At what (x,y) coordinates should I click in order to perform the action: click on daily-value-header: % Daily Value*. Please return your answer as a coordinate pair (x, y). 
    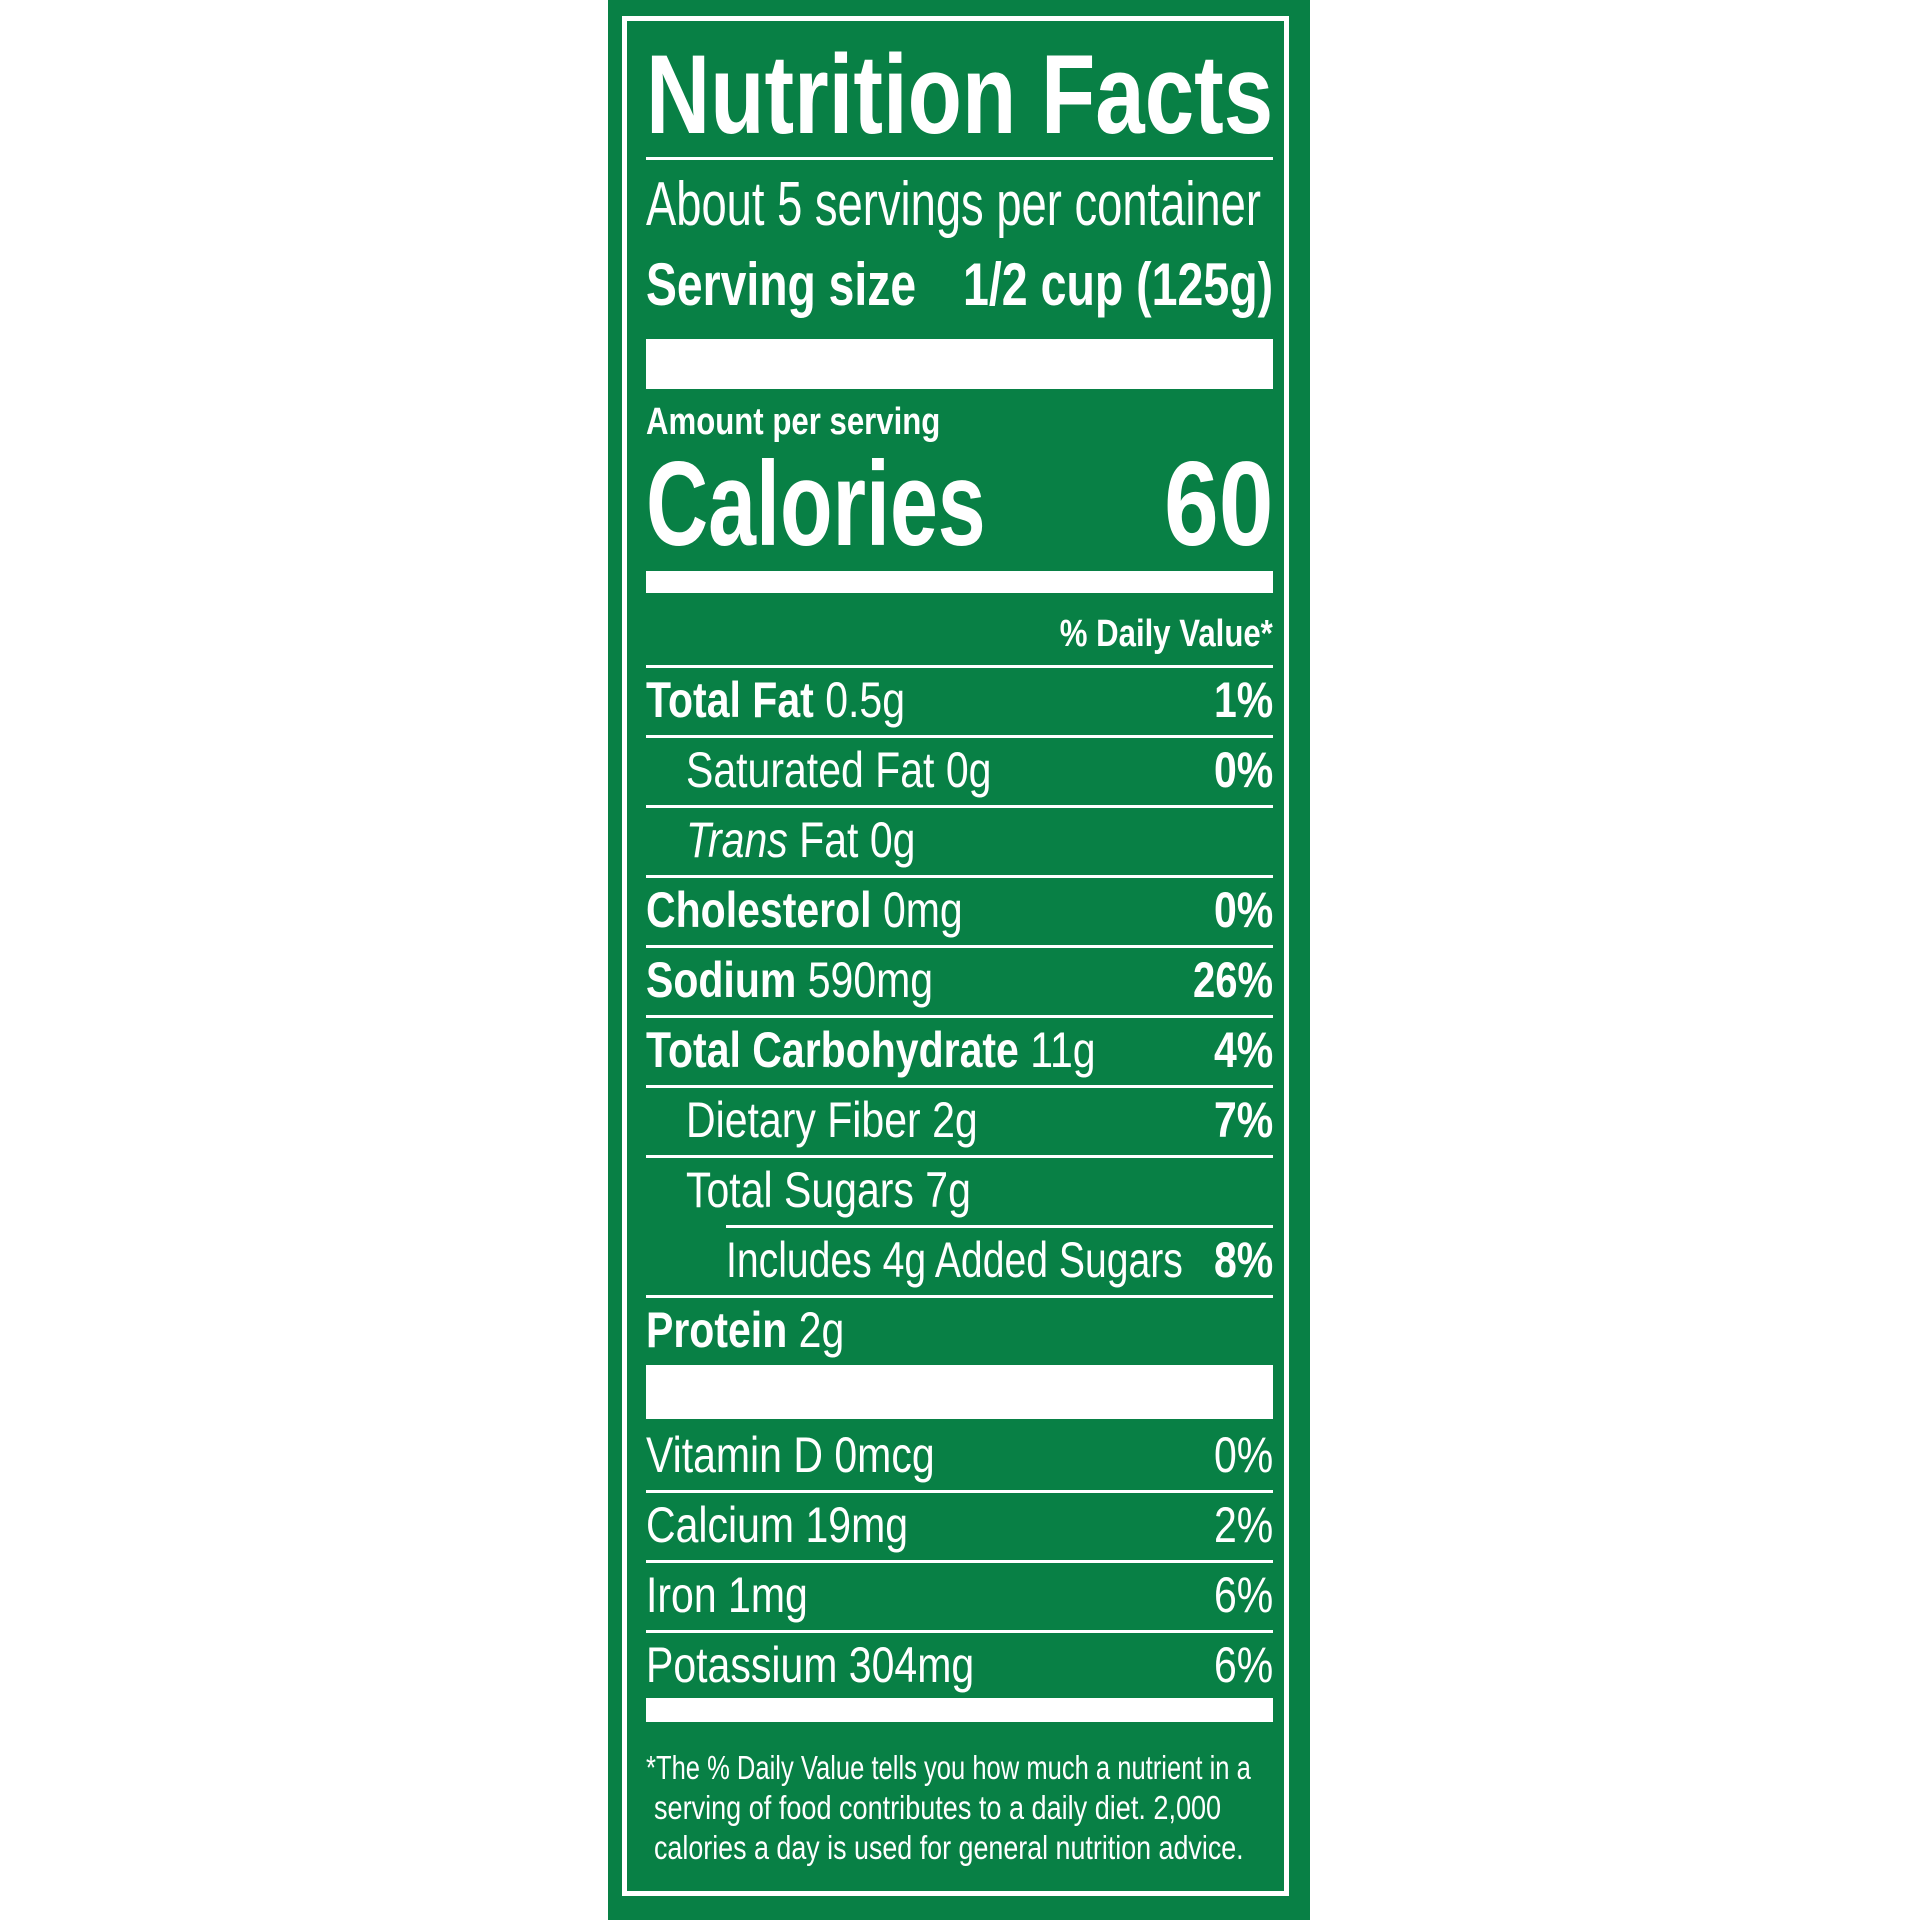
    Looking at the image, I should click on (959, 634).